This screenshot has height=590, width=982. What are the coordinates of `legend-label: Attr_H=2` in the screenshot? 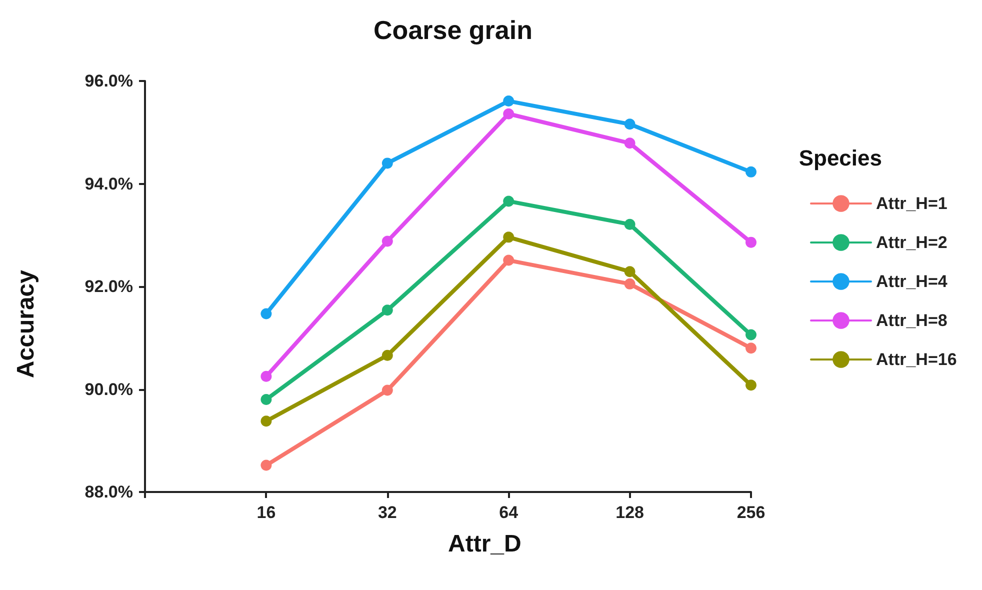 It's located at (912, 242).